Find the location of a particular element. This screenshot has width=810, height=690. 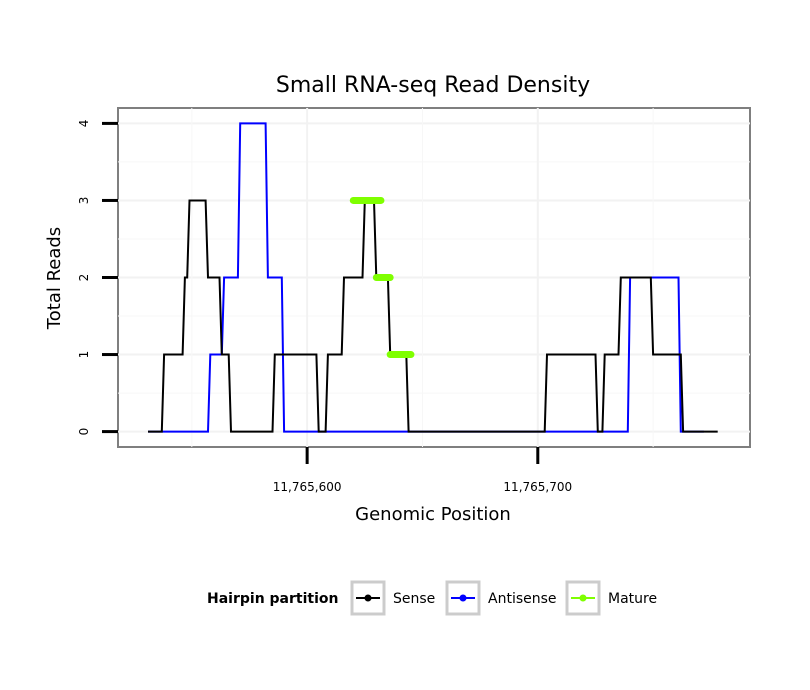

legend-item-sense: Sense is located at coordinates (392, 598).